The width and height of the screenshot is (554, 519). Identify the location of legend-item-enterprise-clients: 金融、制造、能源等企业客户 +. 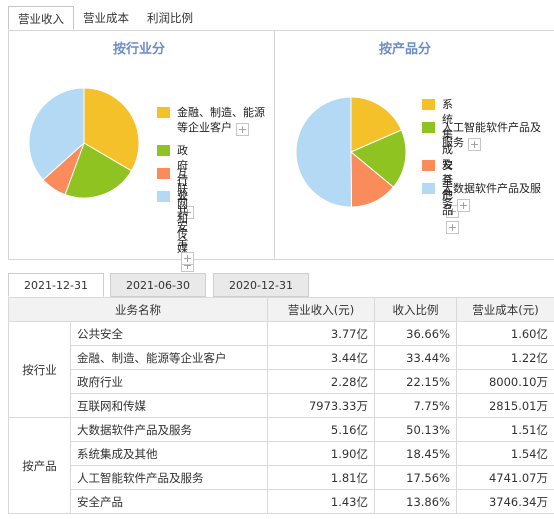
(214, 120).